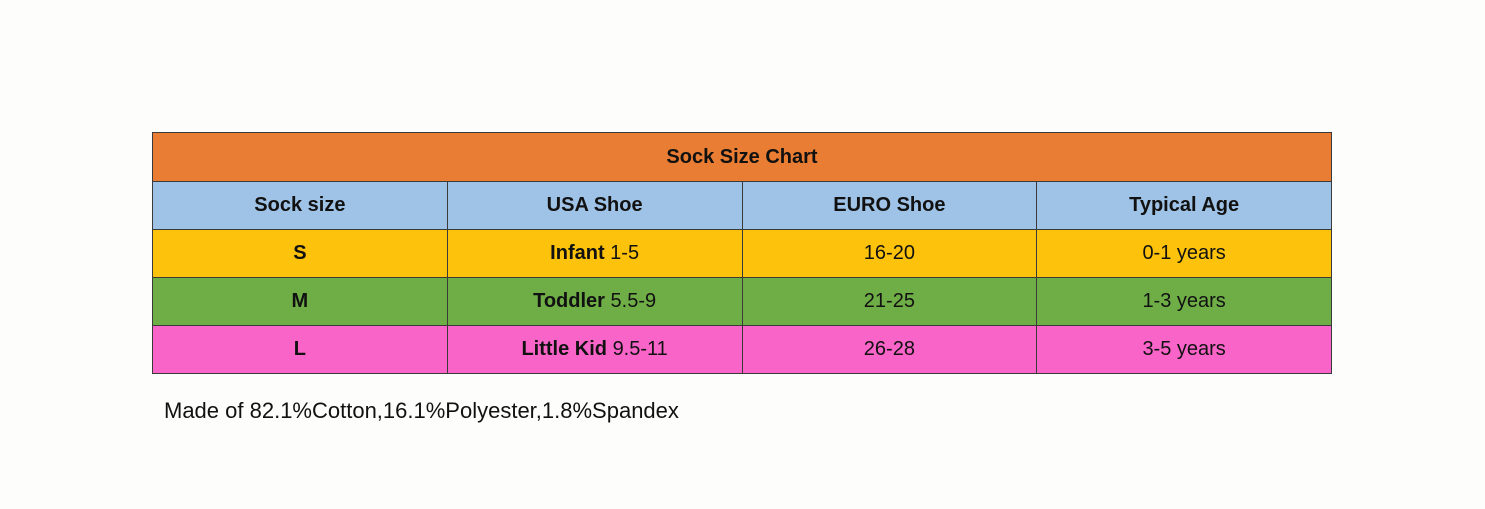  I want to click on usa-shoe-cell: Little Kid 9.5-11, so click(594, 349).